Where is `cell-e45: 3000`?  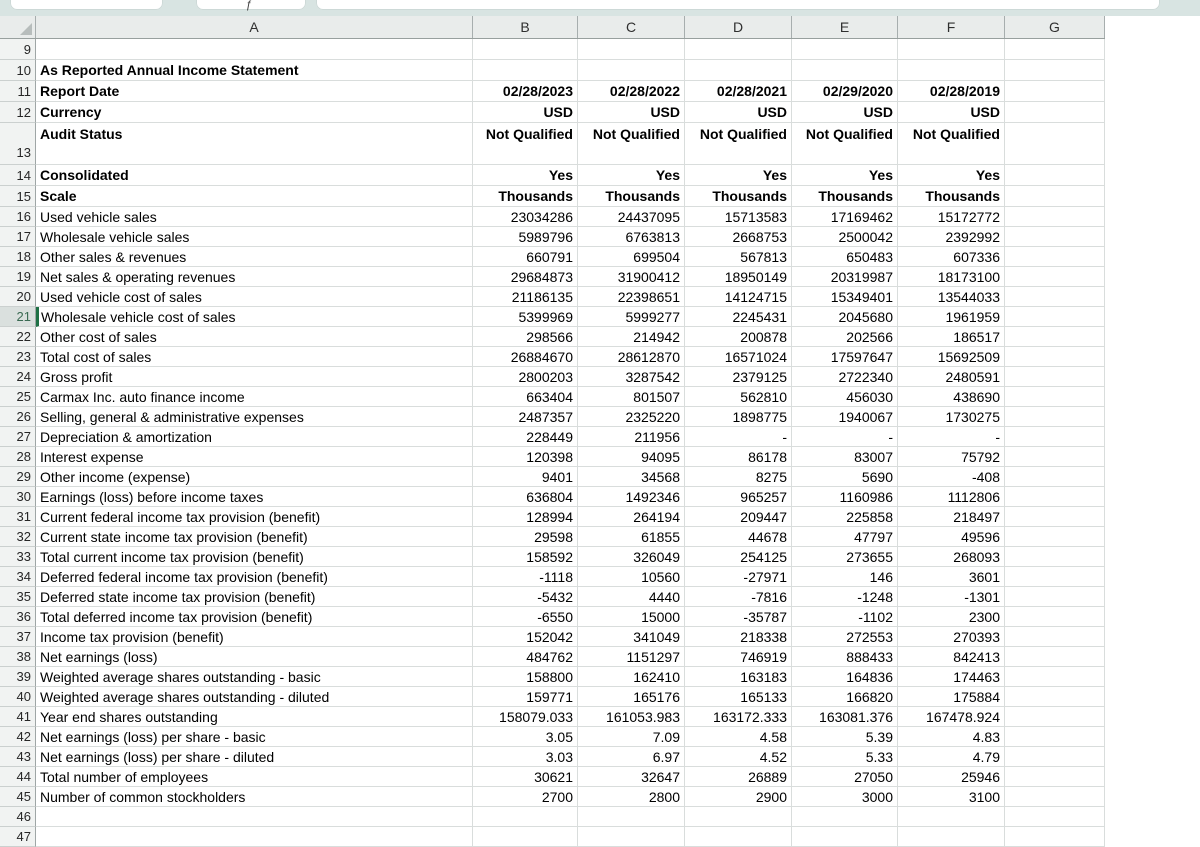 cell-e45: 3000 is located at coordinates (845, 797).